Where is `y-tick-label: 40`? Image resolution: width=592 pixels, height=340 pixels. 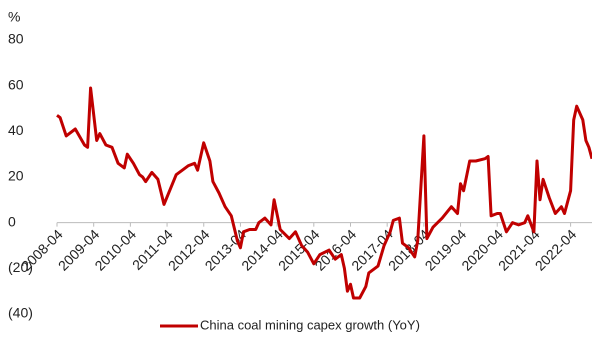 y-tick-label: 40 is located at coordinates (16, 130).